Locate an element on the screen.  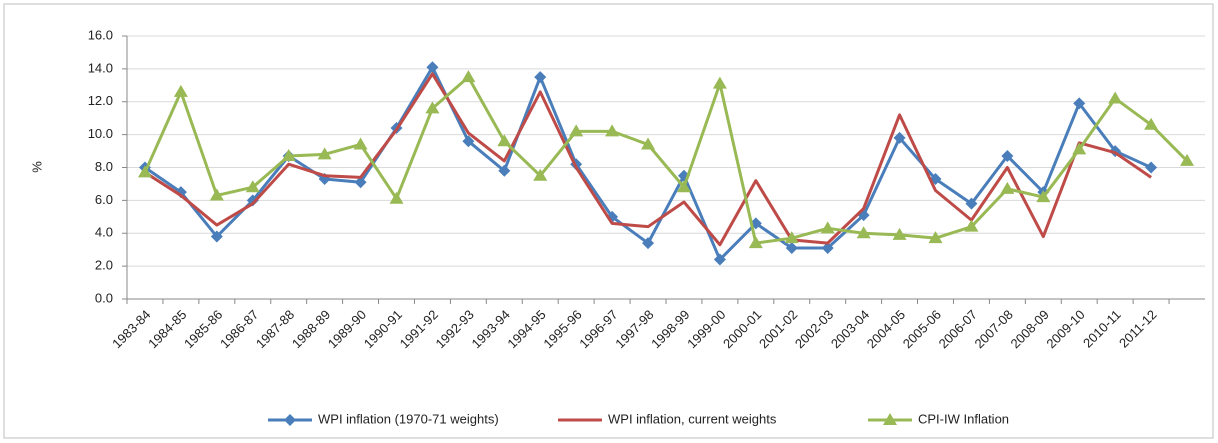
legend-label: WPI inflation (1970-71 weights) is located at coordinates (408, 418).